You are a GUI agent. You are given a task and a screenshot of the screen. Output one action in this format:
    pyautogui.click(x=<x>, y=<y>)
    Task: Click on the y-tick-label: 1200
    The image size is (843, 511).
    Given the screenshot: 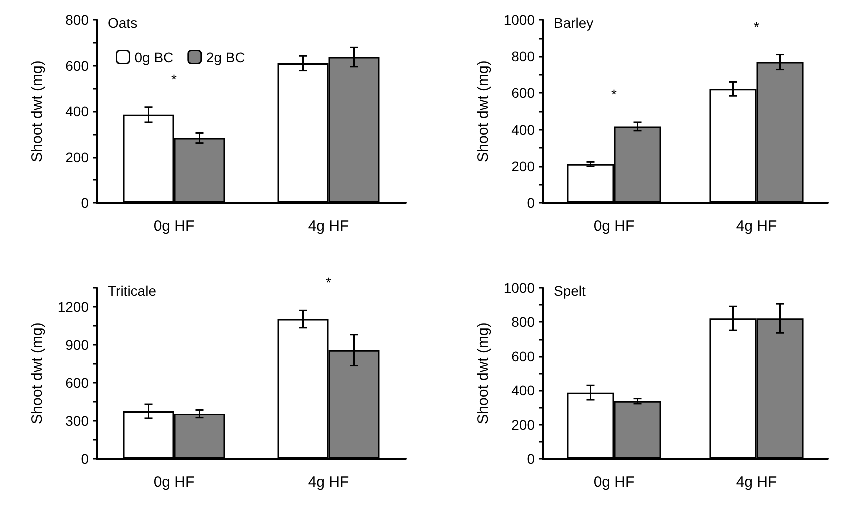 What is the action you would take?
    pyautogui.click(x=74, y=307)
    